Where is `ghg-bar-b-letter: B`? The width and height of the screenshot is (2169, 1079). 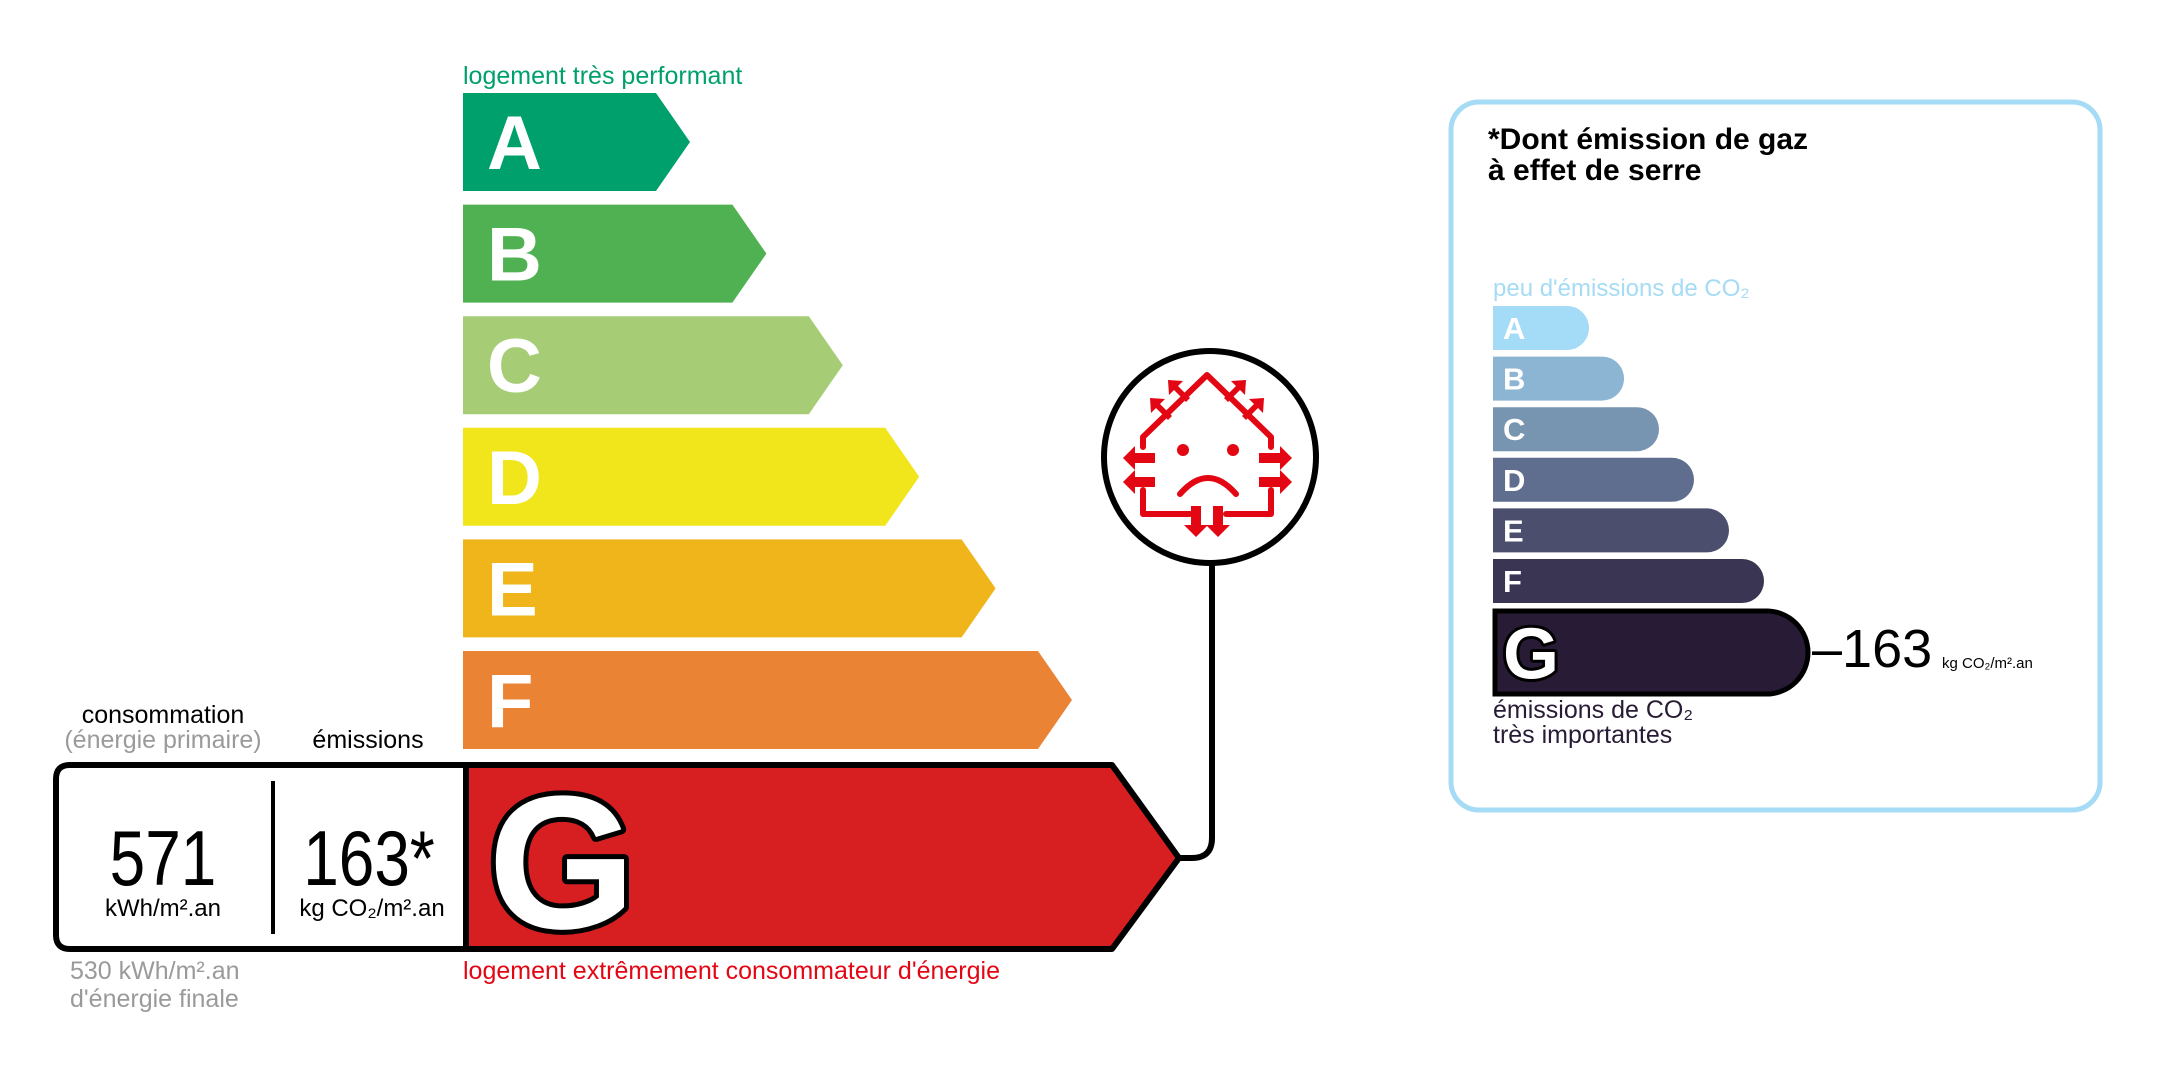 ghg-bar-b-letter: B is located at coordinates (1514, 379).